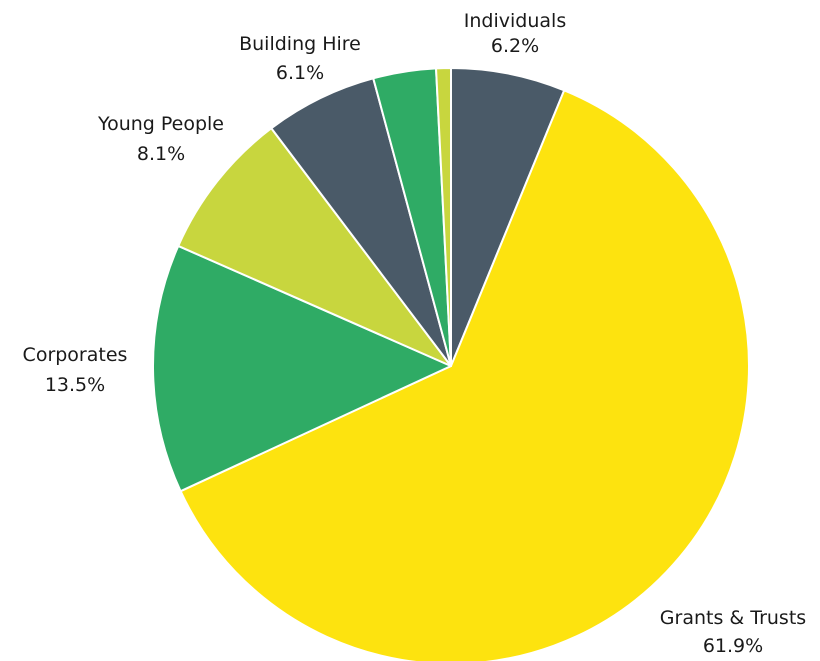  I want to click on label-grants-trusts-percent: 61.9%, so click(733, 646).